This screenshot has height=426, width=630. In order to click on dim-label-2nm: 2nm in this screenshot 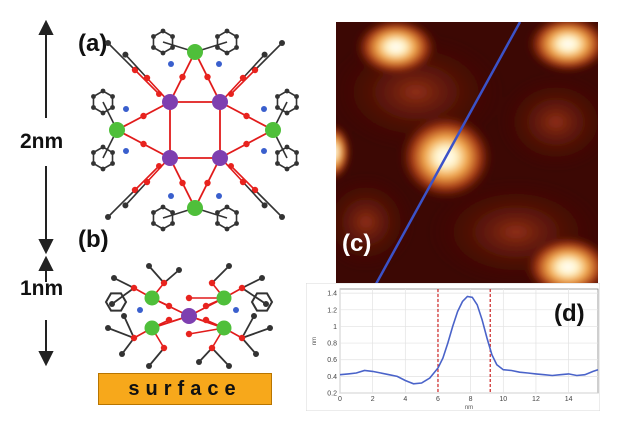, I will do `click(42, 141)`.